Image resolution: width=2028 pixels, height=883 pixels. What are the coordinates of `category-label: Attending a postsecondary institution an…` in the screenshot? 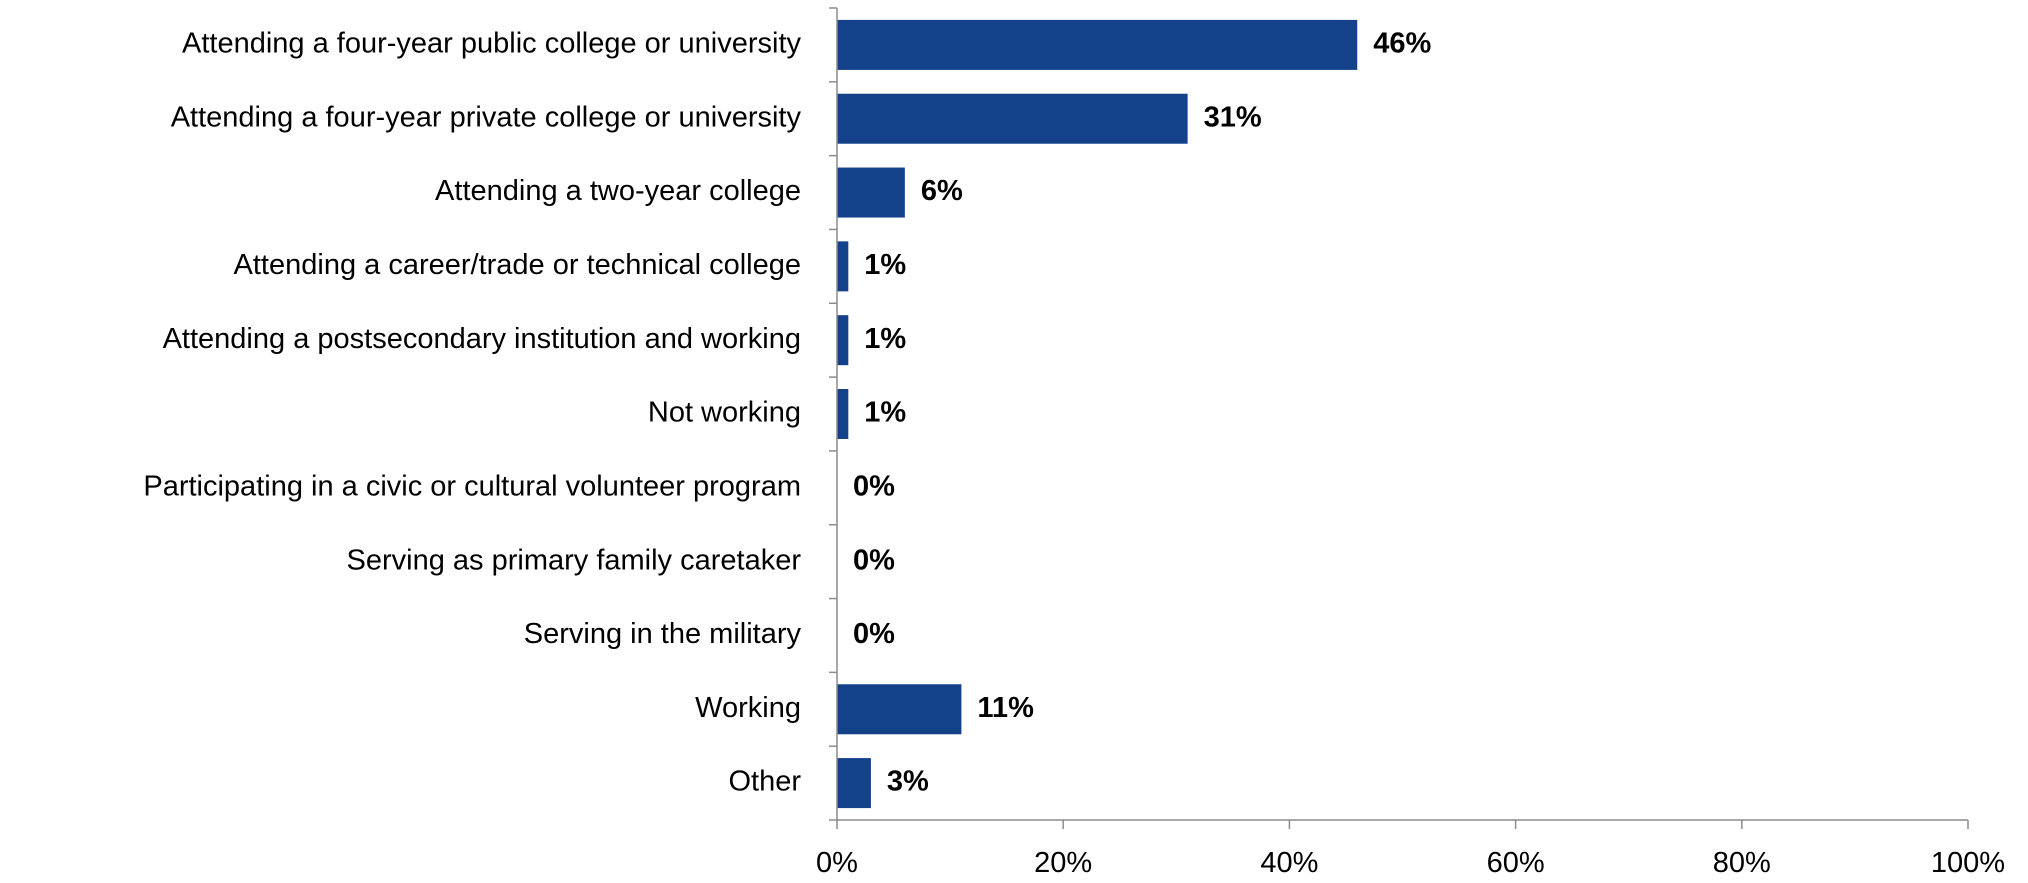 It's located at (482, 339).